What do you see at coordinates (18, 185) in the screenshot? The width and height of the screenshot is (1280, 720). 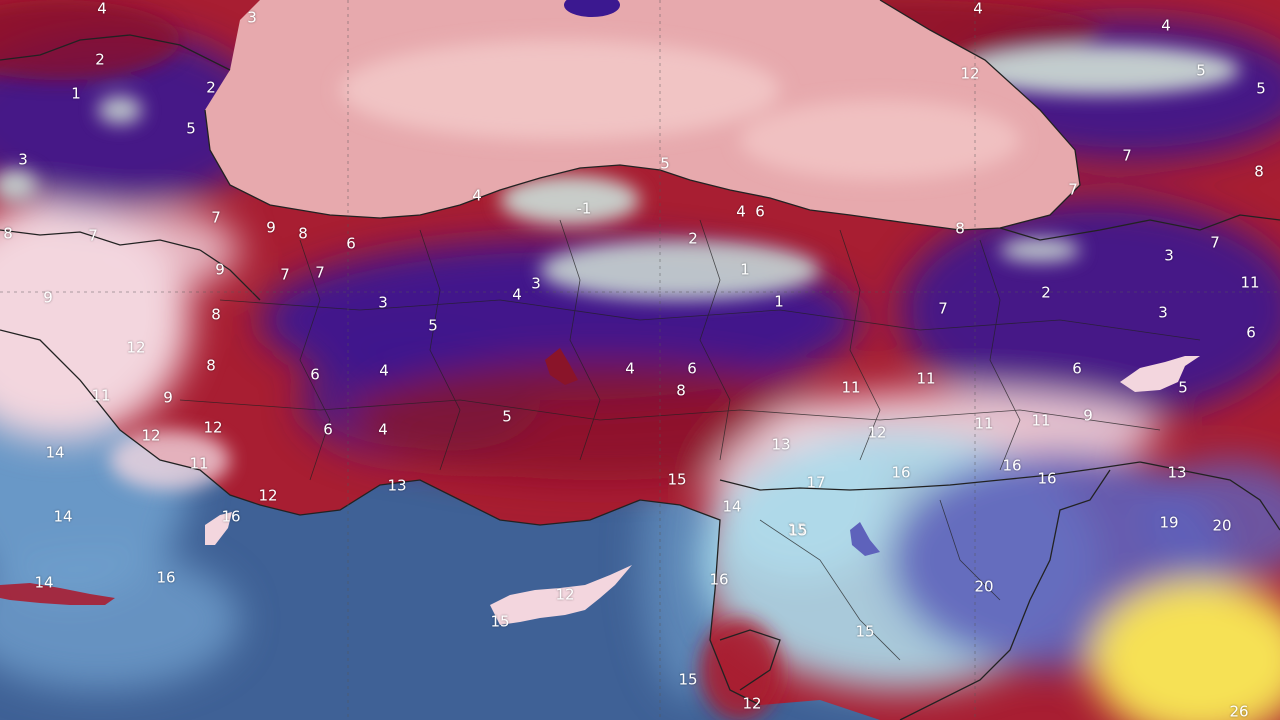 I see `small-cold-patch-bg` at bounding box center [18, 185].